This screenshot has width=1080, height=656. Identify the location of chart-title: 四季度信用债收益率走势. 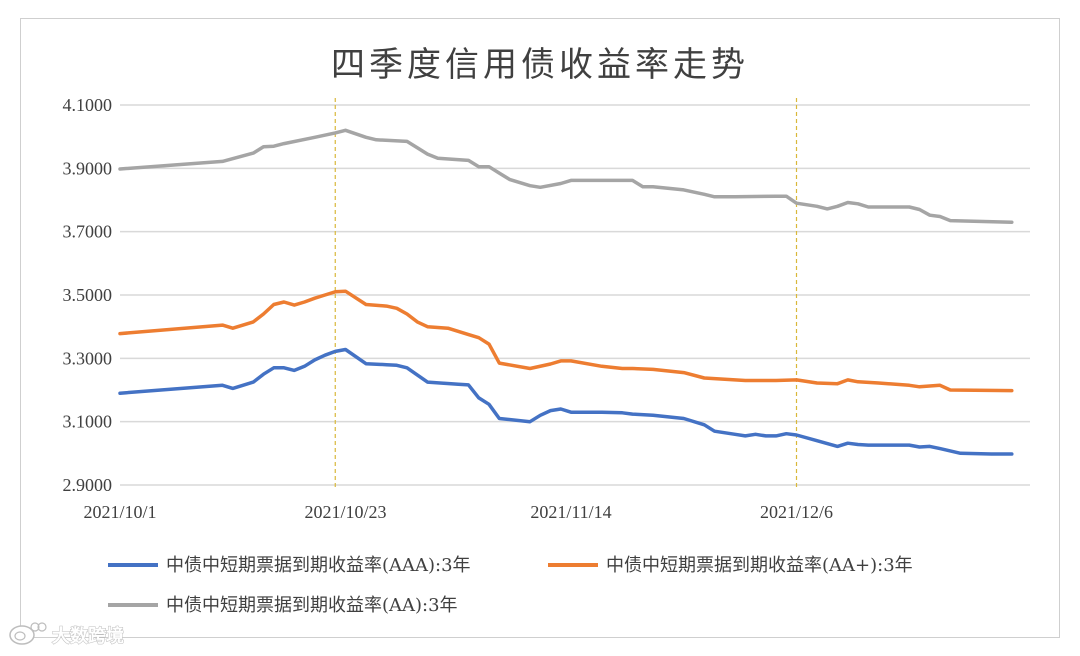
(540, 65).